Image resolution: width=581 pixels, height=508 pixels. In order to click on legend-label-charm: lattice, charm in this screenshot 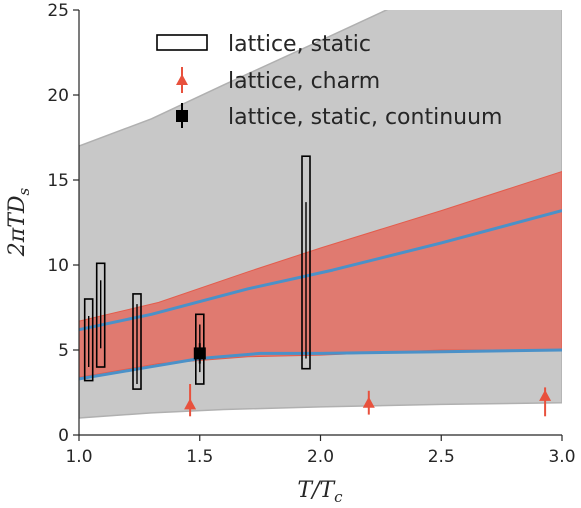, I will do `click(304, 81)`.